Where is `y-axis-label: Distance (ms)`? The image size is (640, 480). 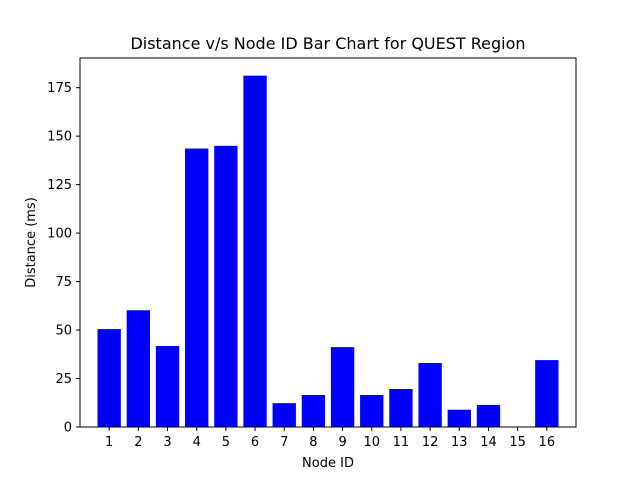 y-axis-label: Distance (ms) is located at coordinates (31, 242).